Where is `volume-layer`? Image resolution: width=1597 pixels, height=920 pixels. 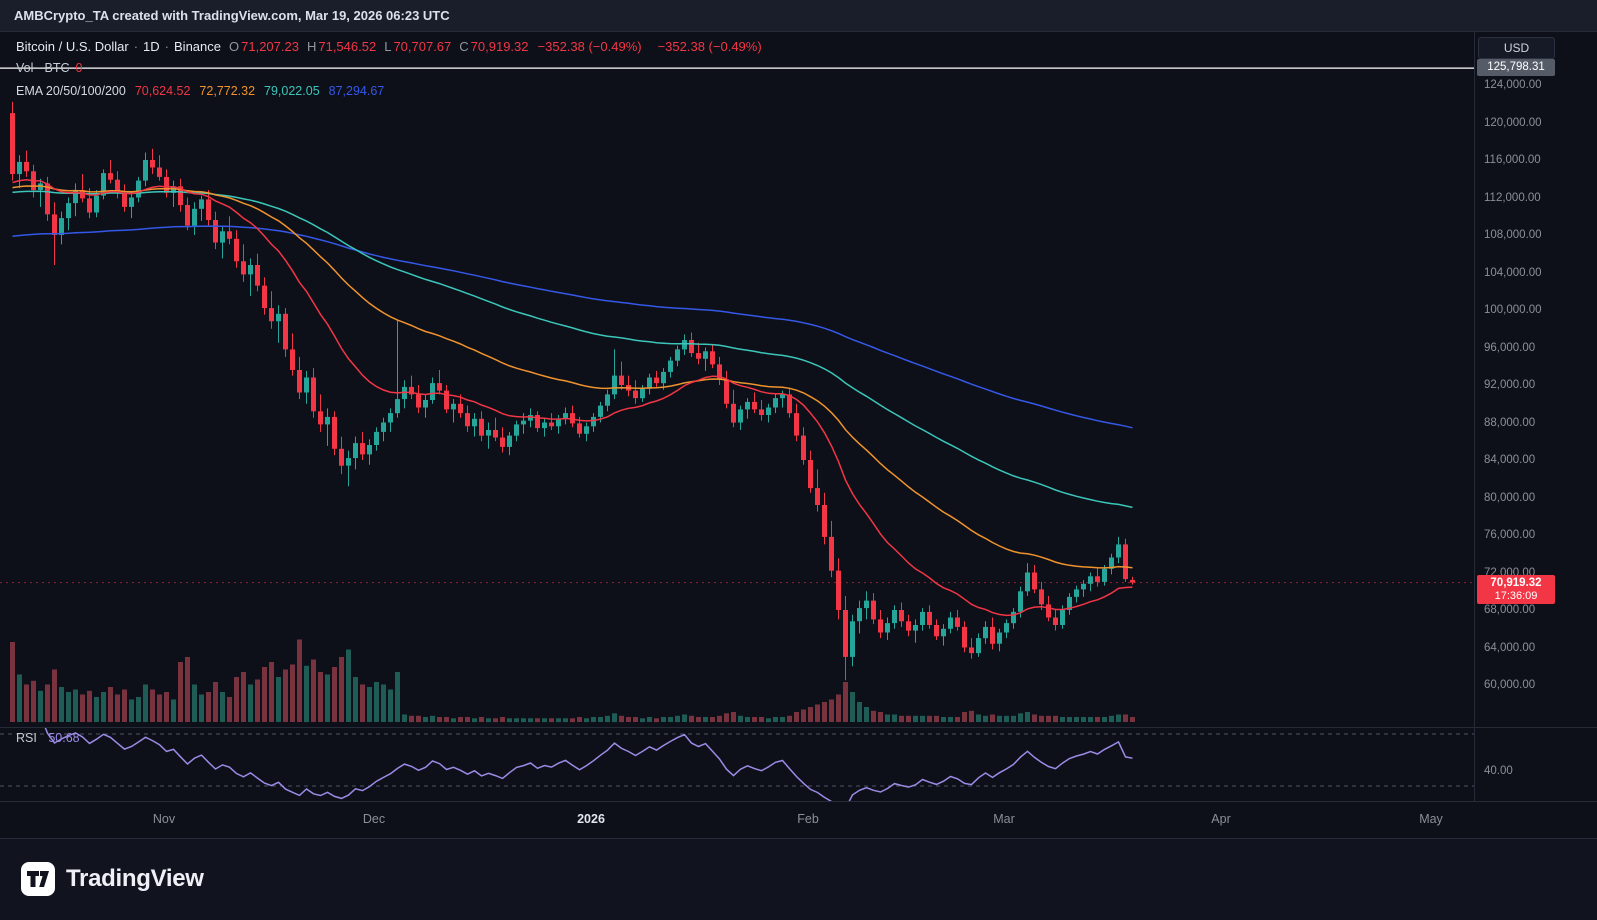
volume-layer is located at coordinates (572, 681).